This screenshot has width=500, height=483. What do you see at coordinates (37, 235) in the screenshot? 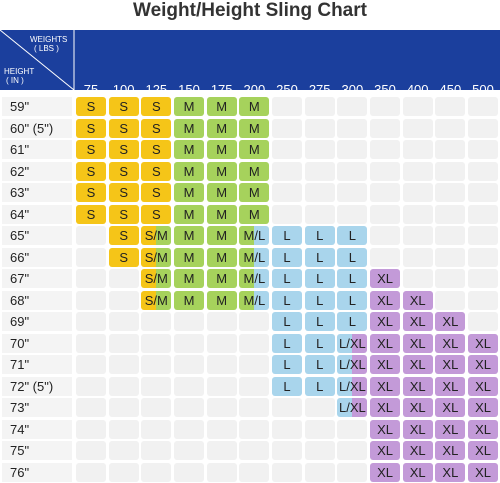
I see `row-label: 65"` at bounding box center [37, 235].